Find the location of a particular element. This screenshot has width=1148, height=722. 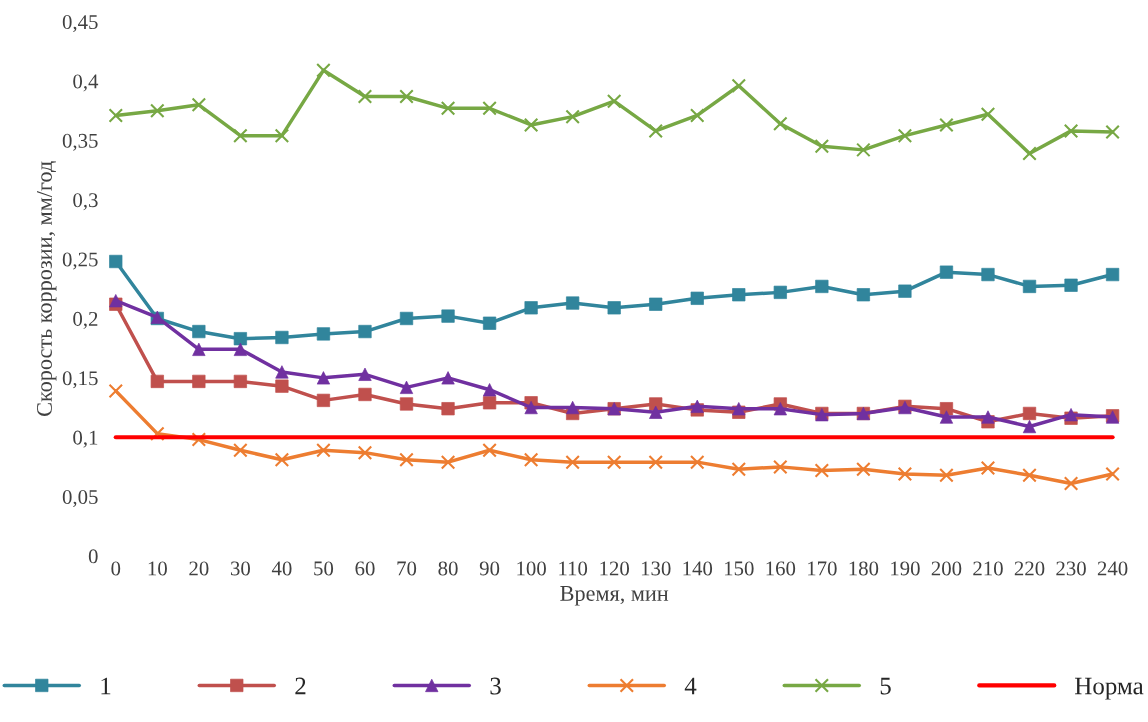

x-tick-label: 20 is located at coordinates (199, 568).